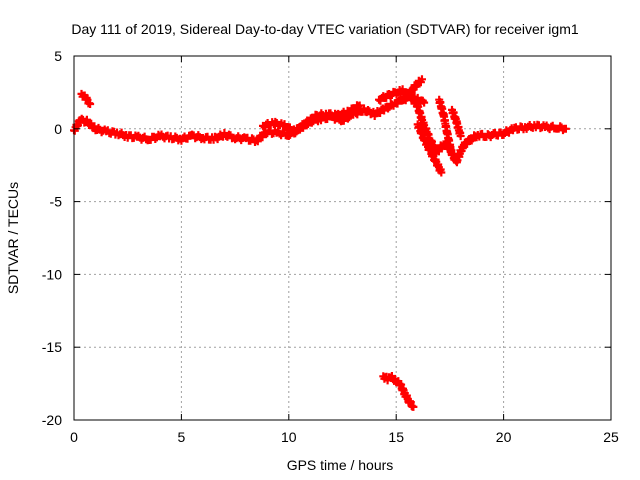 The height and width of the screenshot is (480, 640). I want to click on x-tick-label: 20, so click(504, 437).